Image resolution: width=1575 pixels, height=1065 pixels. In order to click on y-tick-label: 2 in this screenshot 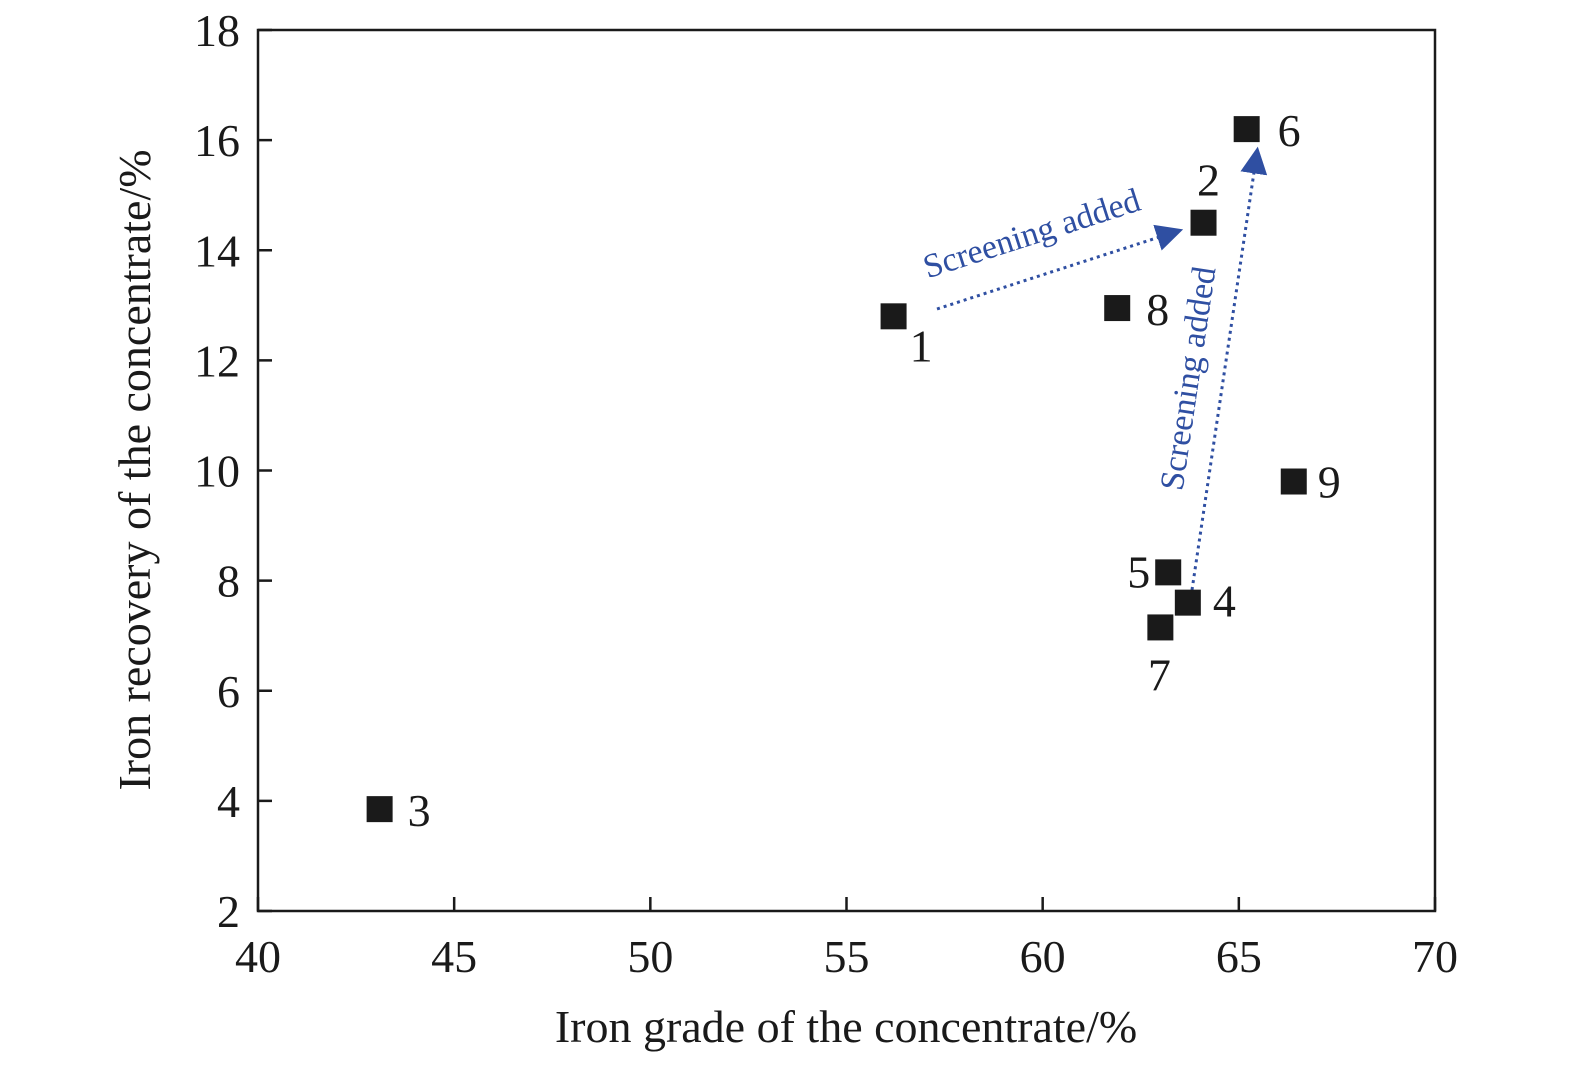, I will do `click(228, 911)`.